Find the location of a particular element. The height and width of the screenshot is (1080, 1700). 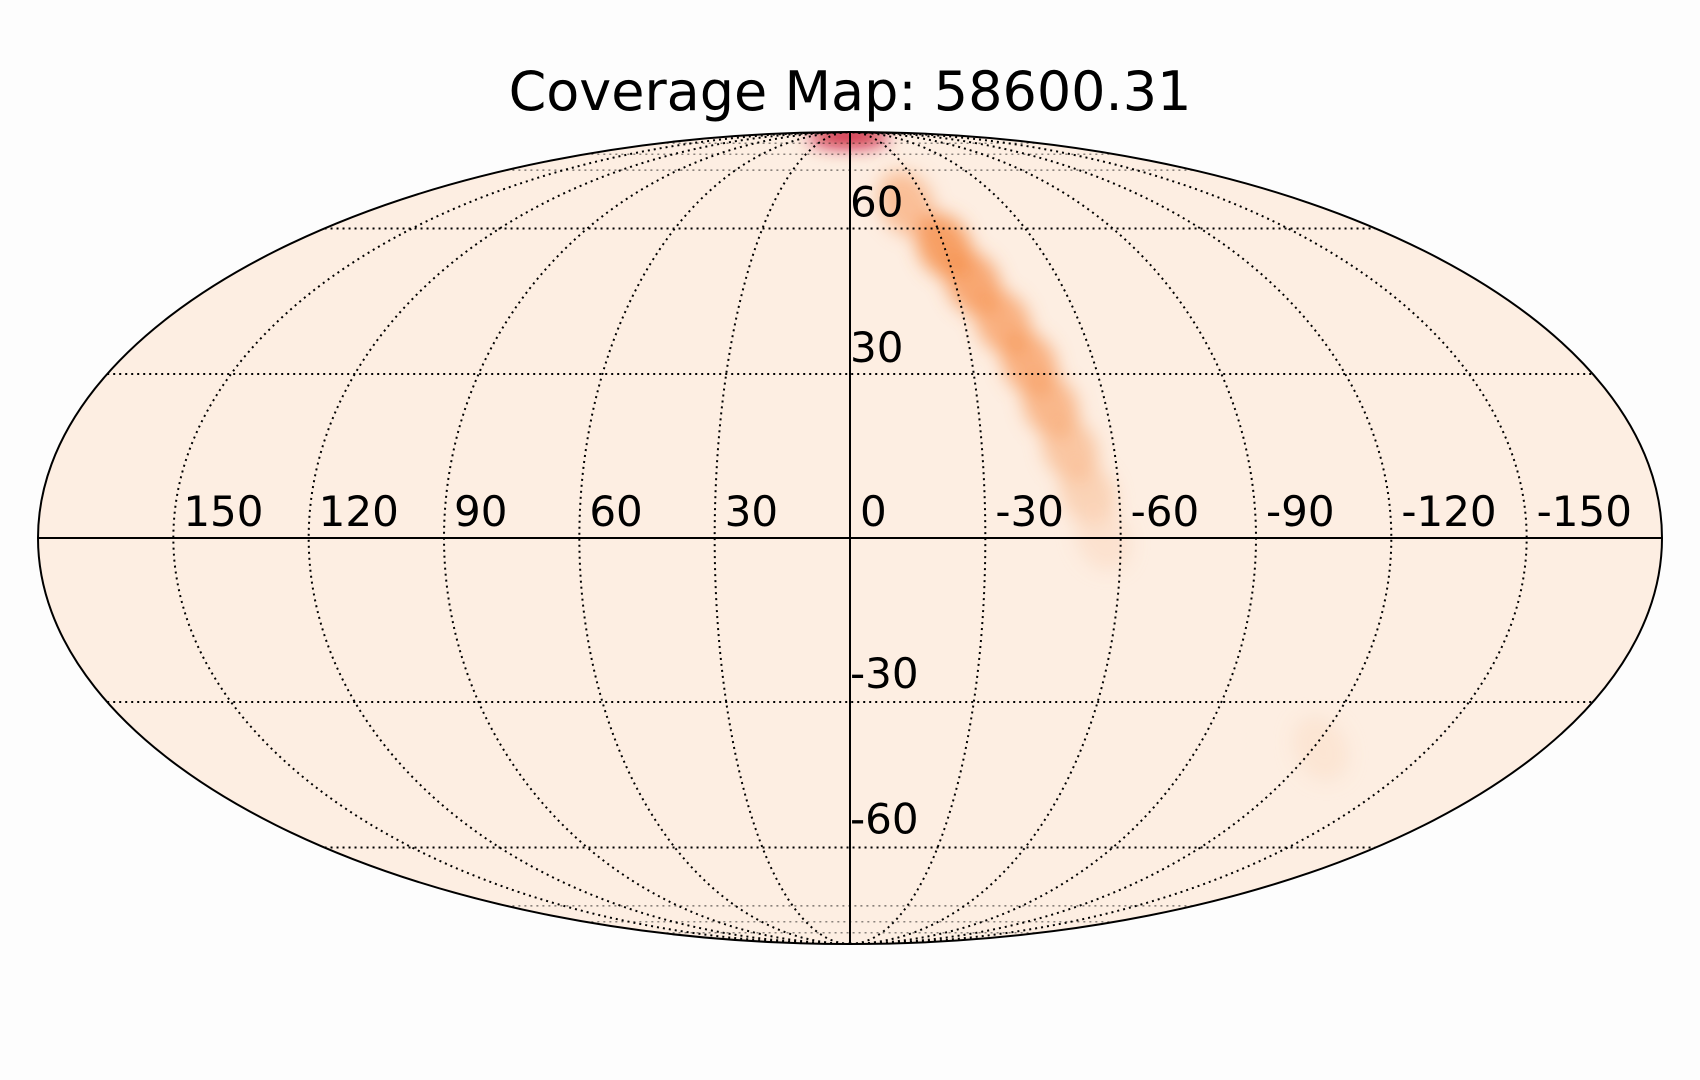

longitude-tick-label: -150 is located at coordinates (1584, 511).